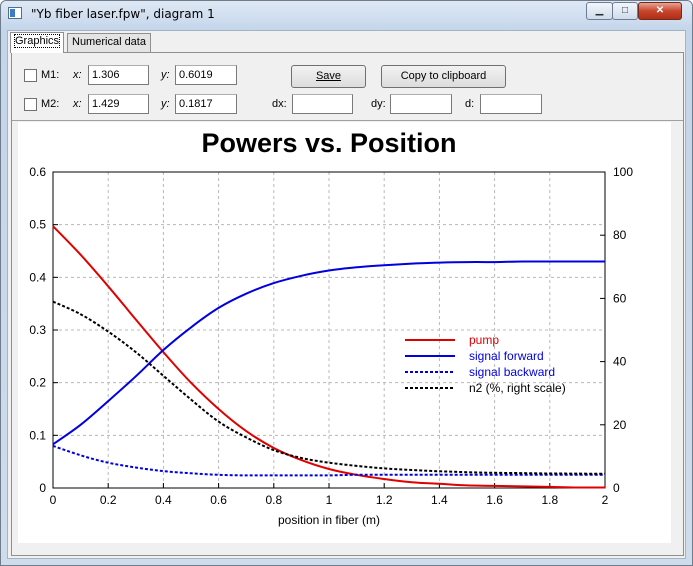 The width and height of the screenshot is (693, 566). I want to click on tab-numerical-data: Numerical data, so click(109, 42).